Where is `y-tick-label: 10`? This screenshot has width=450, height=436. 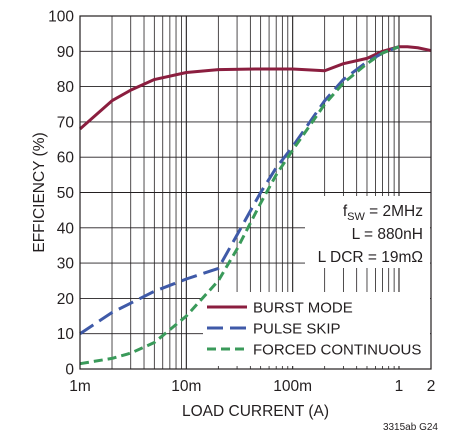 y-tick-label: 10 is located at coordinates (66, 334).